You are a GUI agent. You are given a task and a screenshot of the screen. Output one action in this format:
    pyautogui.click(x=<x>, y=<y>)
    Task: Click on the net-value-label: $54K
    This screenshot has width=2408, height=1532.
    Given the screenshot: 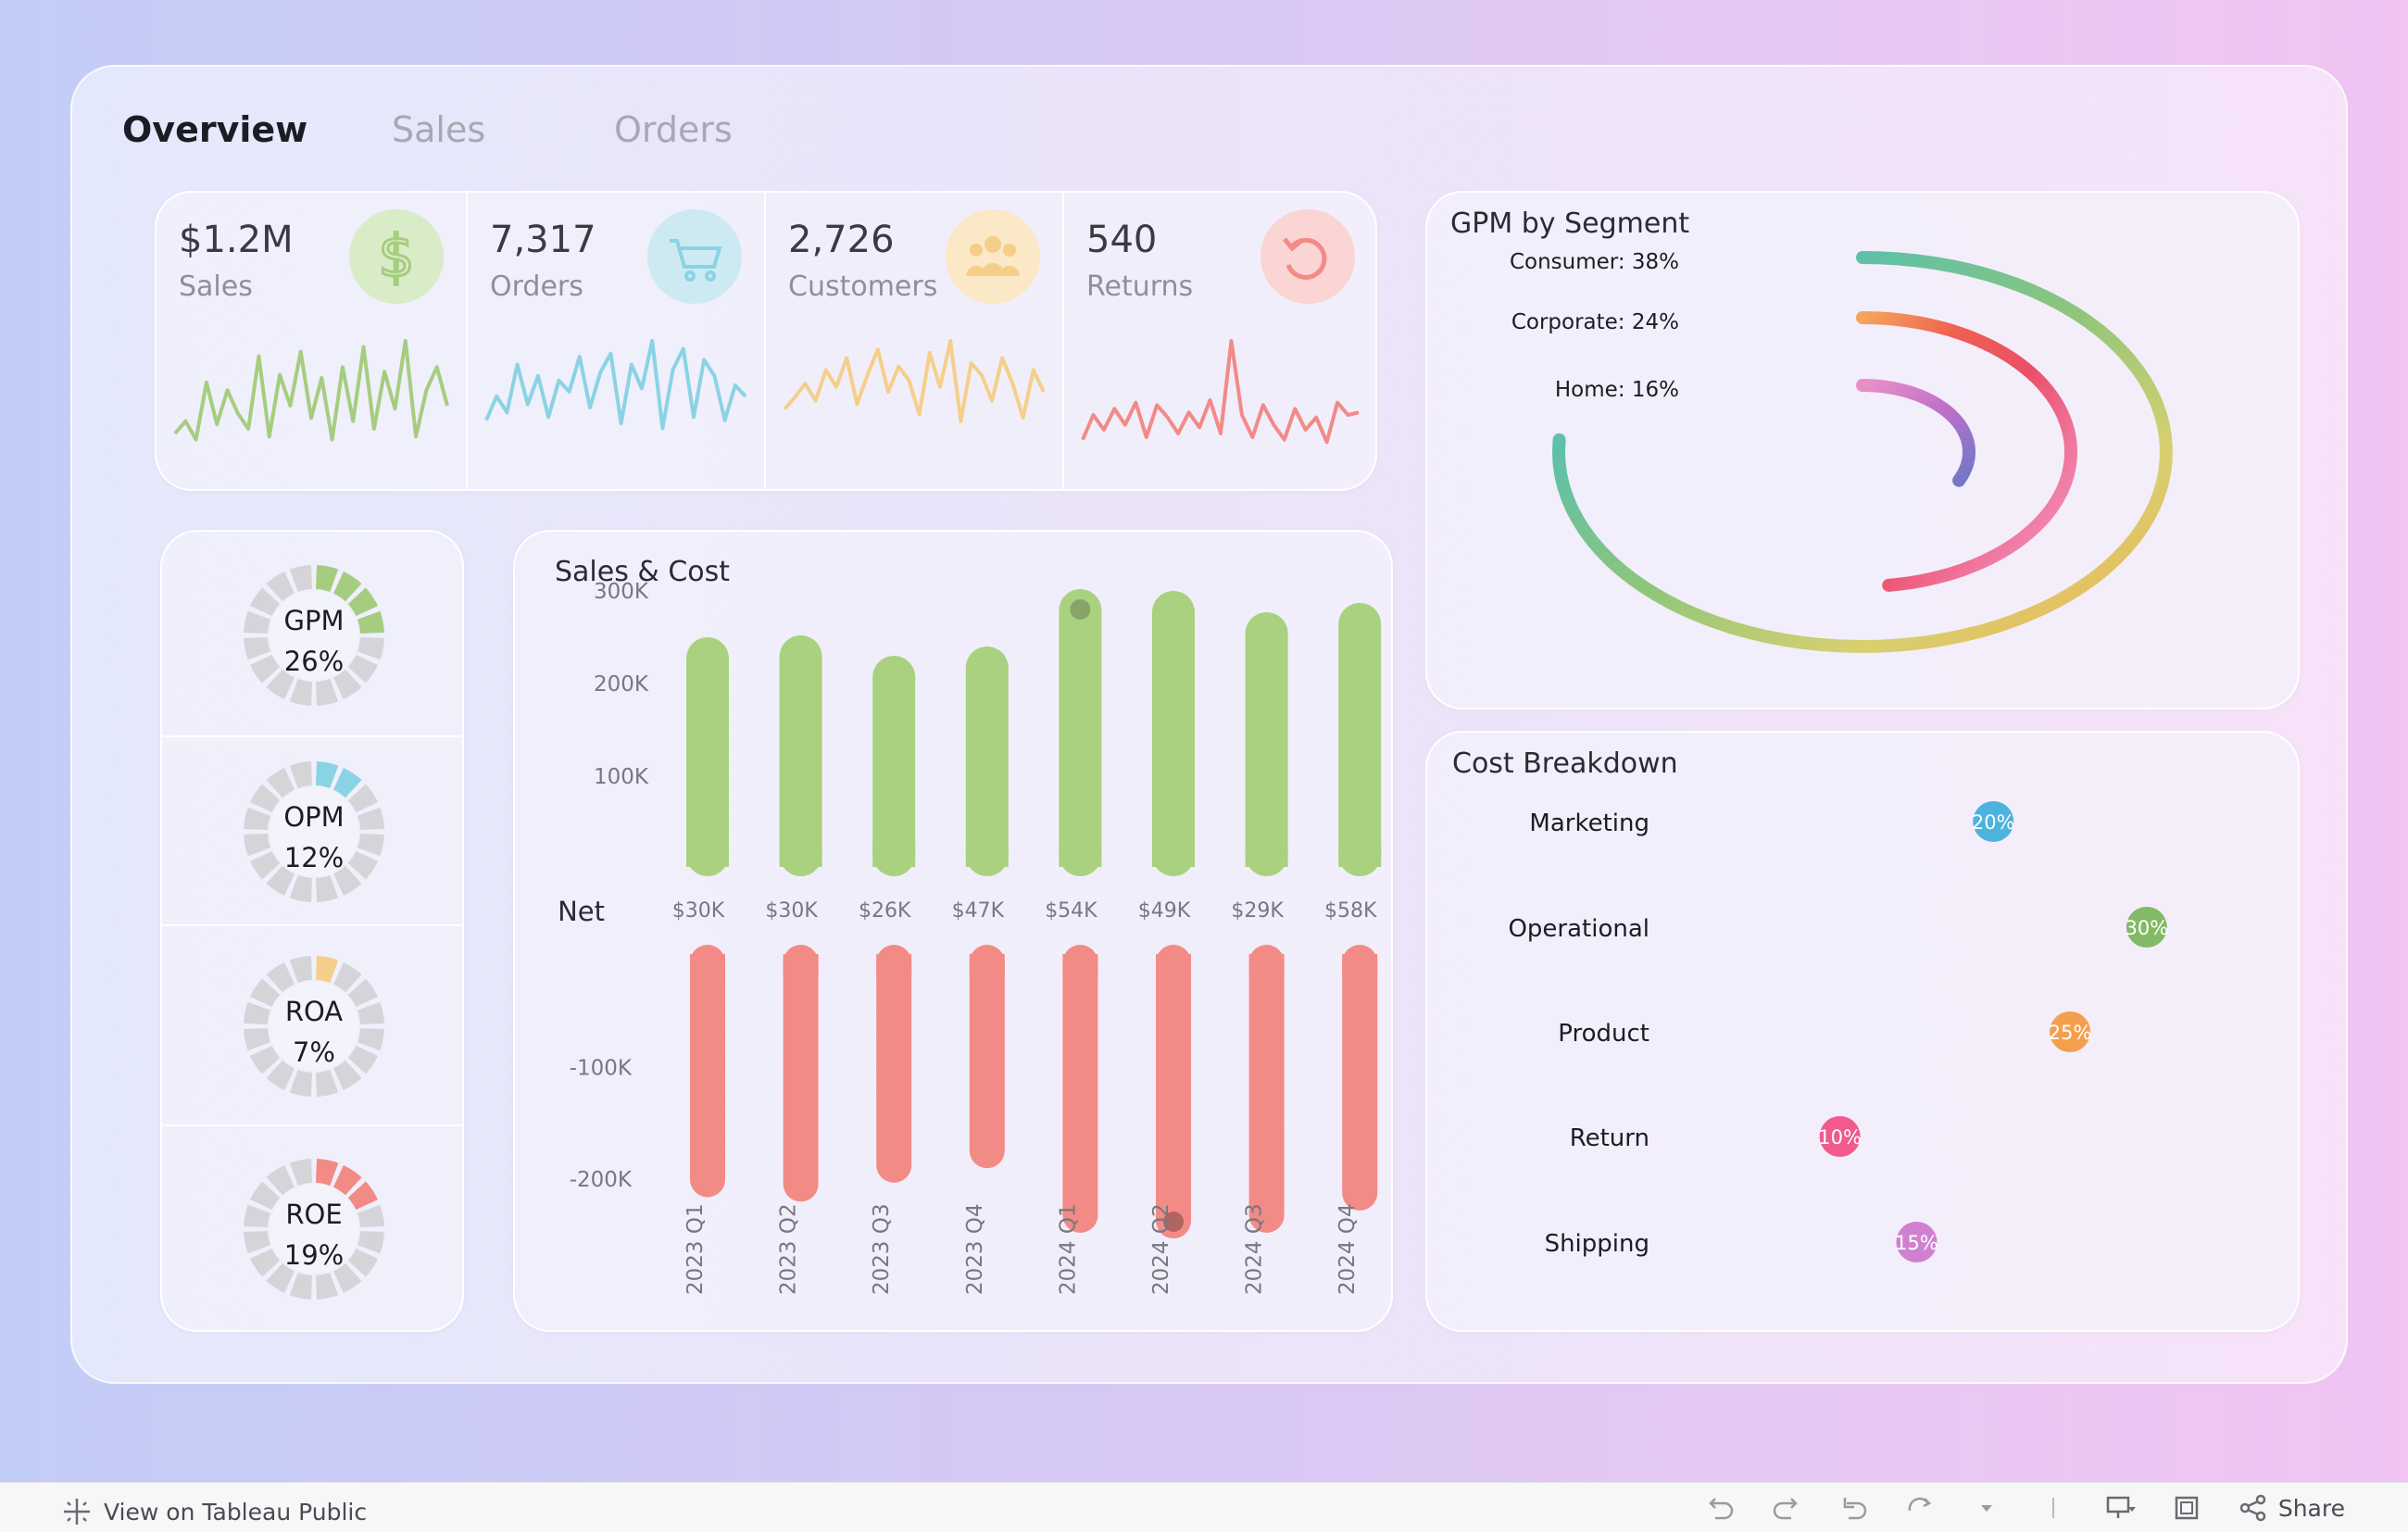 What is the action you would take?
    pyautogui.click(x=1071, y=911)
    